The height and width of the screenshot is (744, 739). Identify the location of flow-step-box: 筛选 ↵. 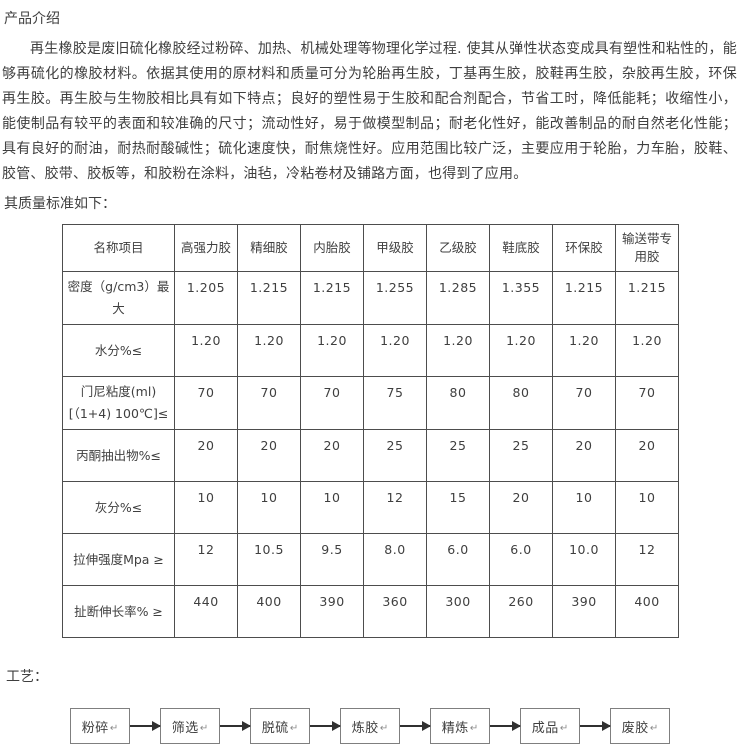
(190, 726).